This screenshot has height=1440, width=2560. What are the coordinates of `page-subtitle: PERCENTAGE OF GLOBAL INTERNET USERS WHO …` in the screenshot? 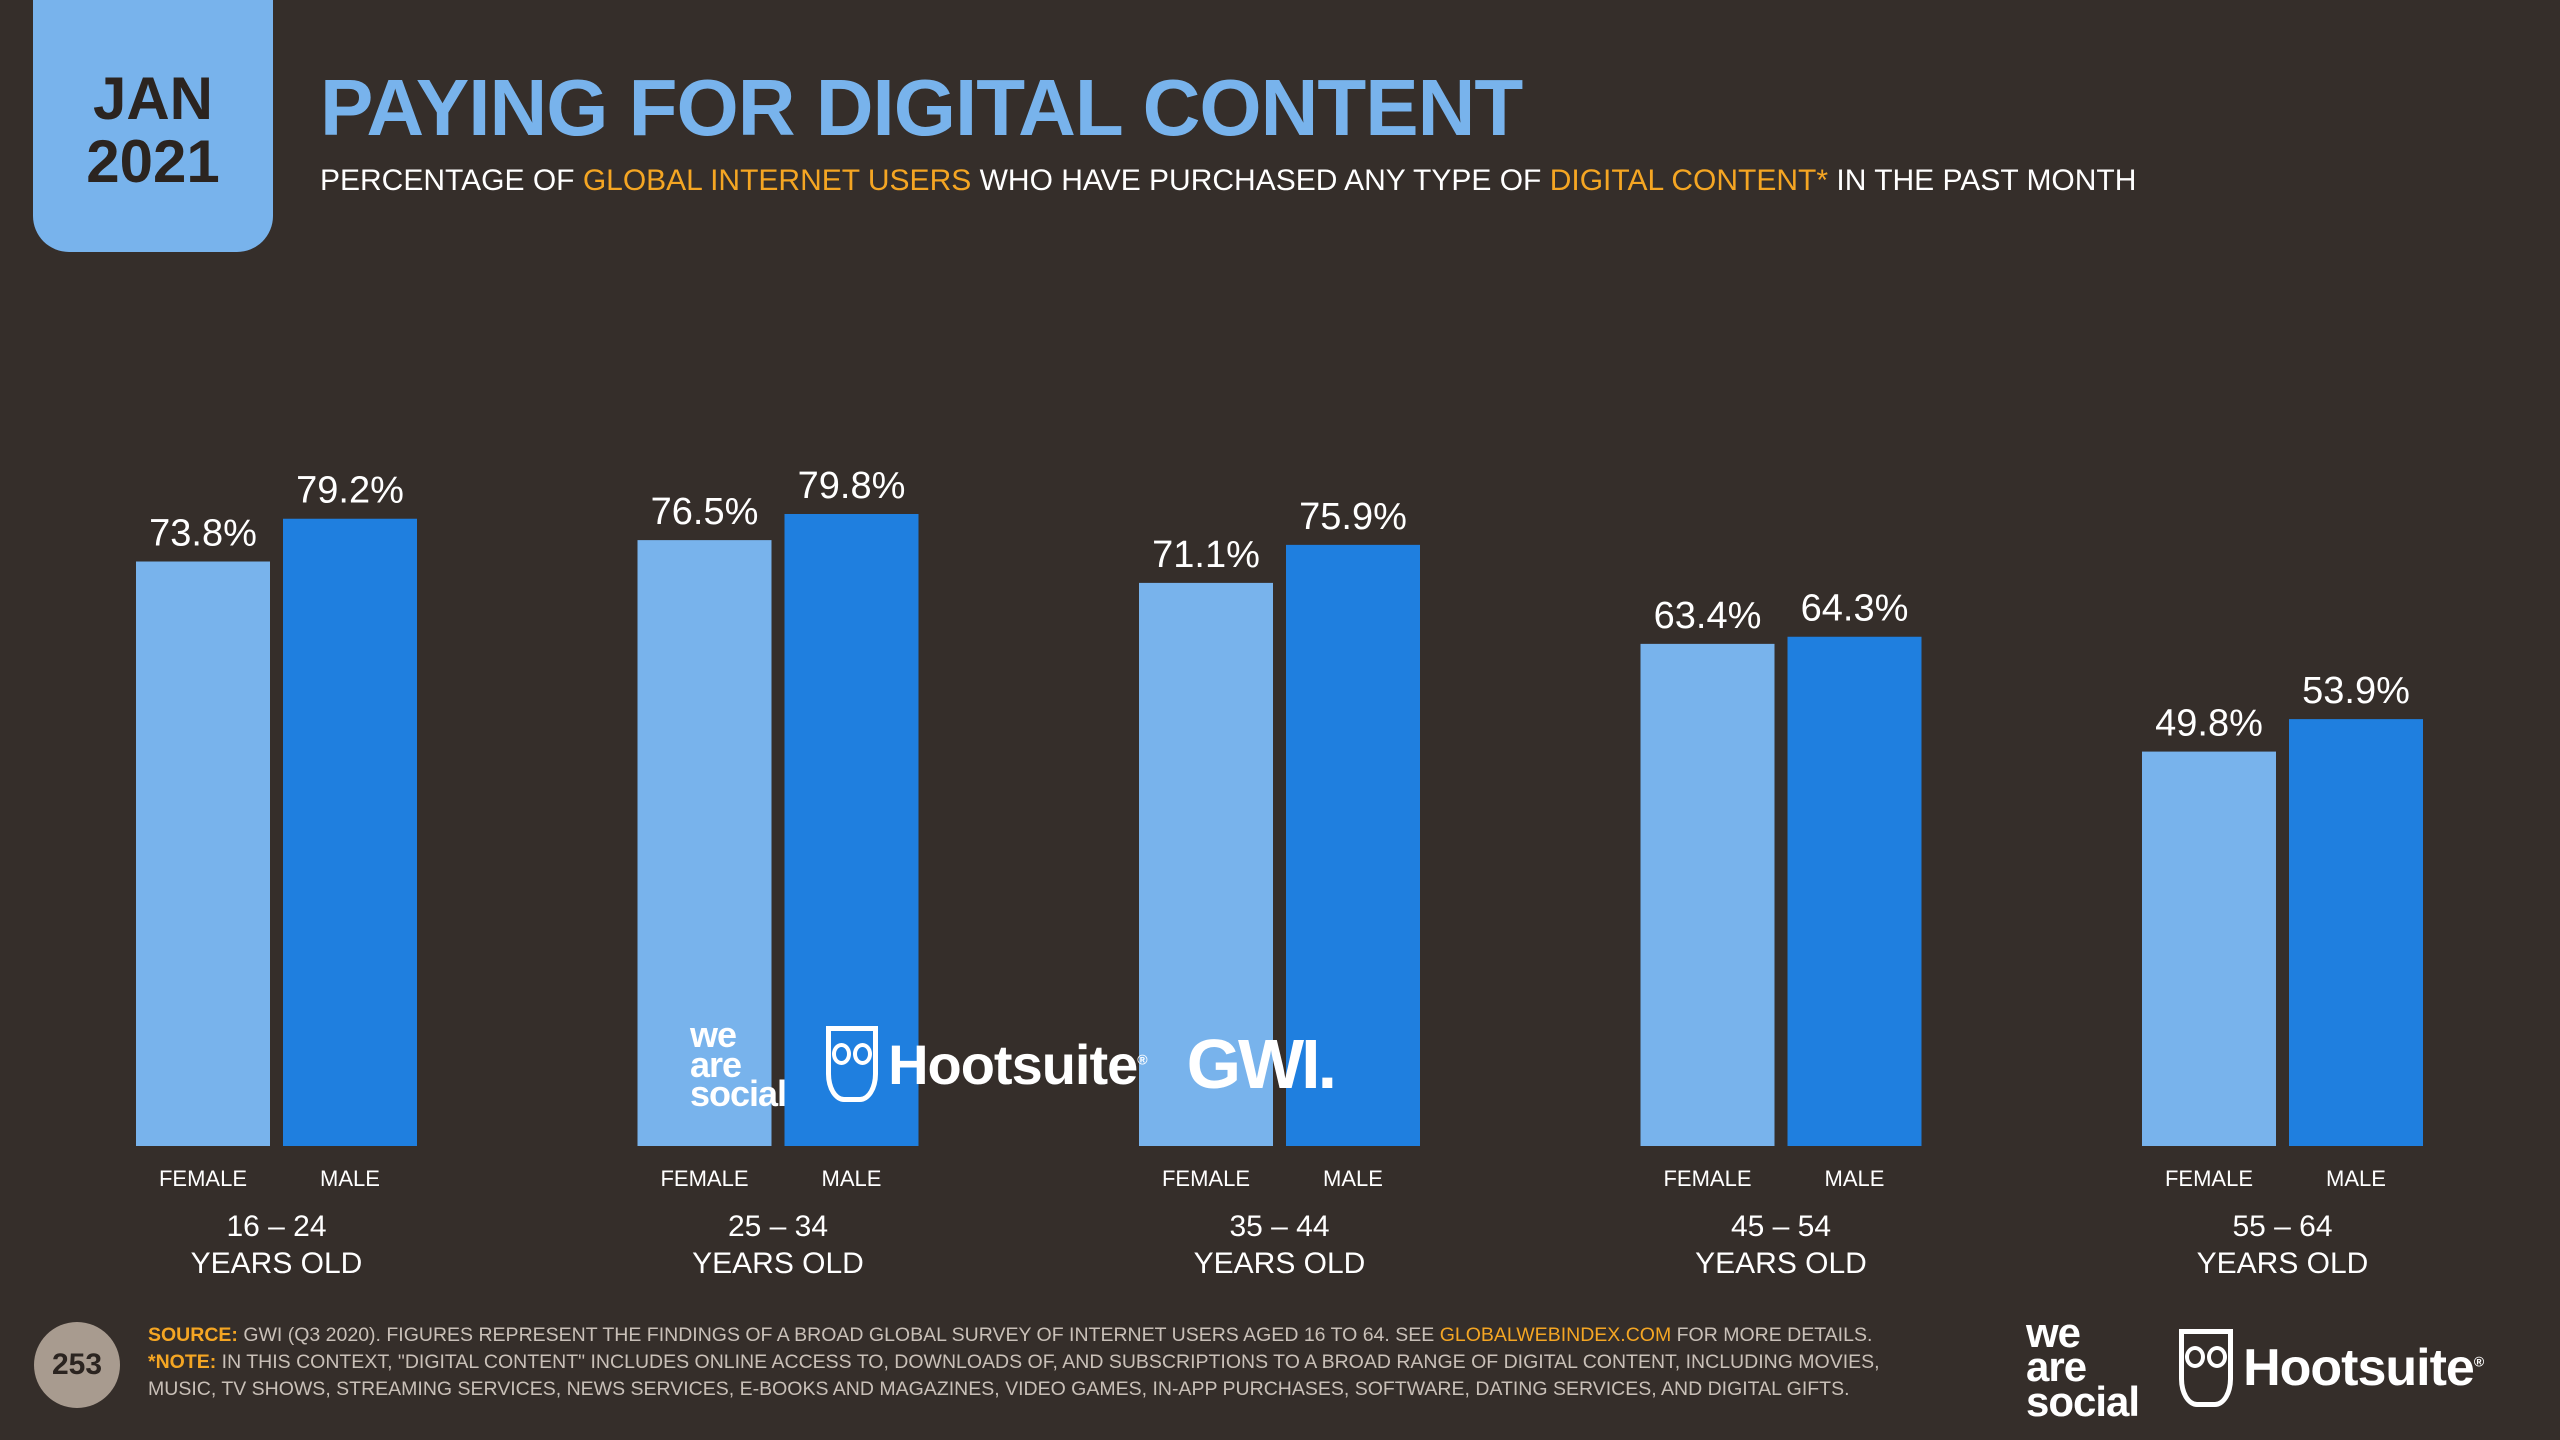 It's located at (1228, 181).